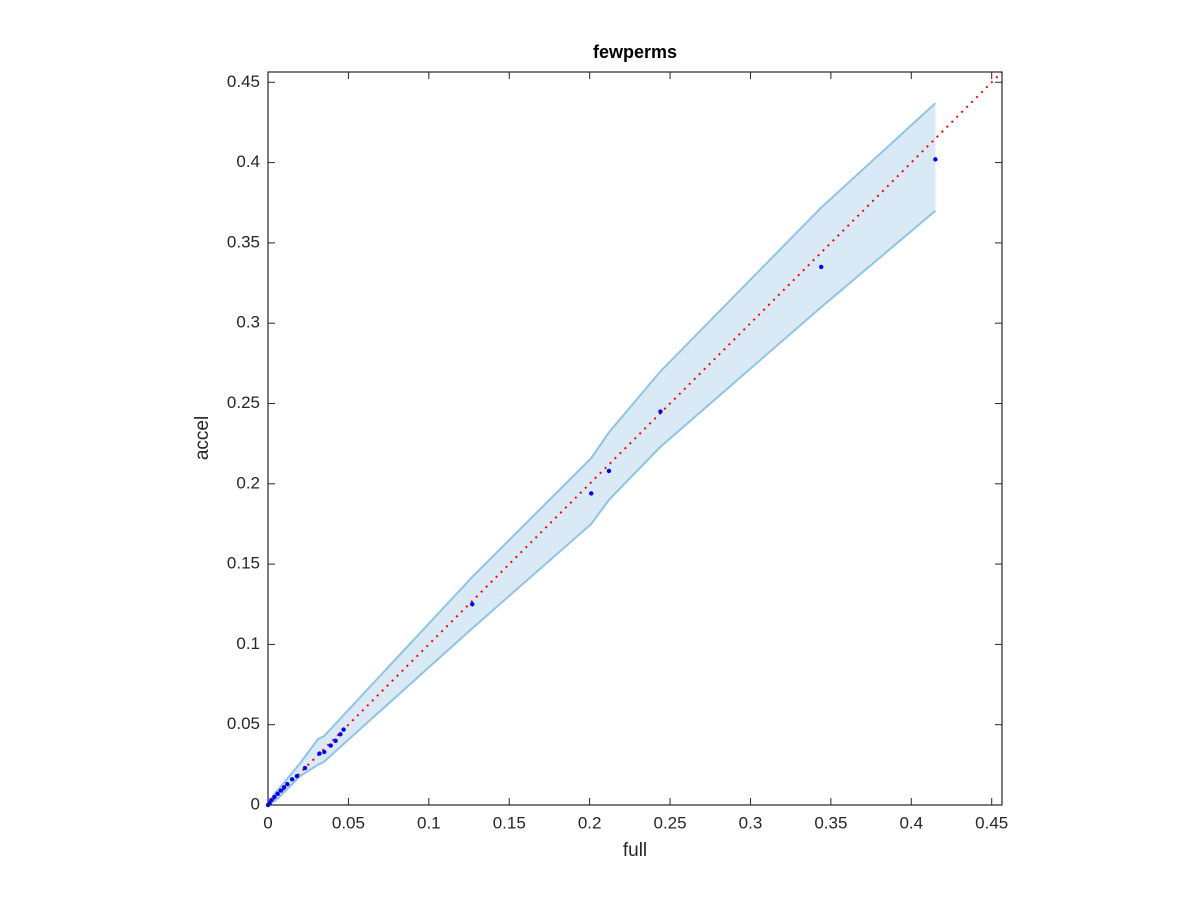 The height and width of the screenshot is (900, 1200). Describe the element at coordinates (243, 563) in the screenshot. I see `y-tick-label: 0.15` at that location.